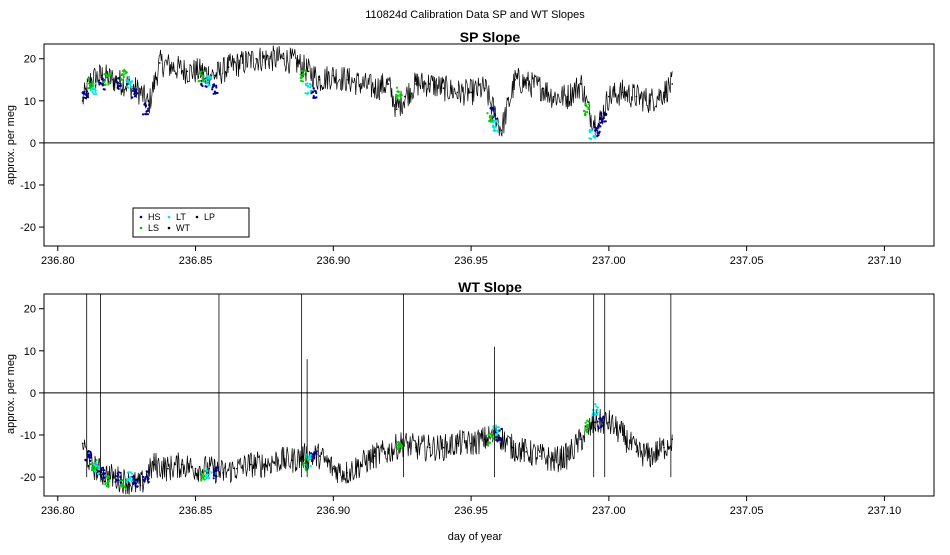 The image size is (950, 555). I want to click on legend-box, so click(191, 222).